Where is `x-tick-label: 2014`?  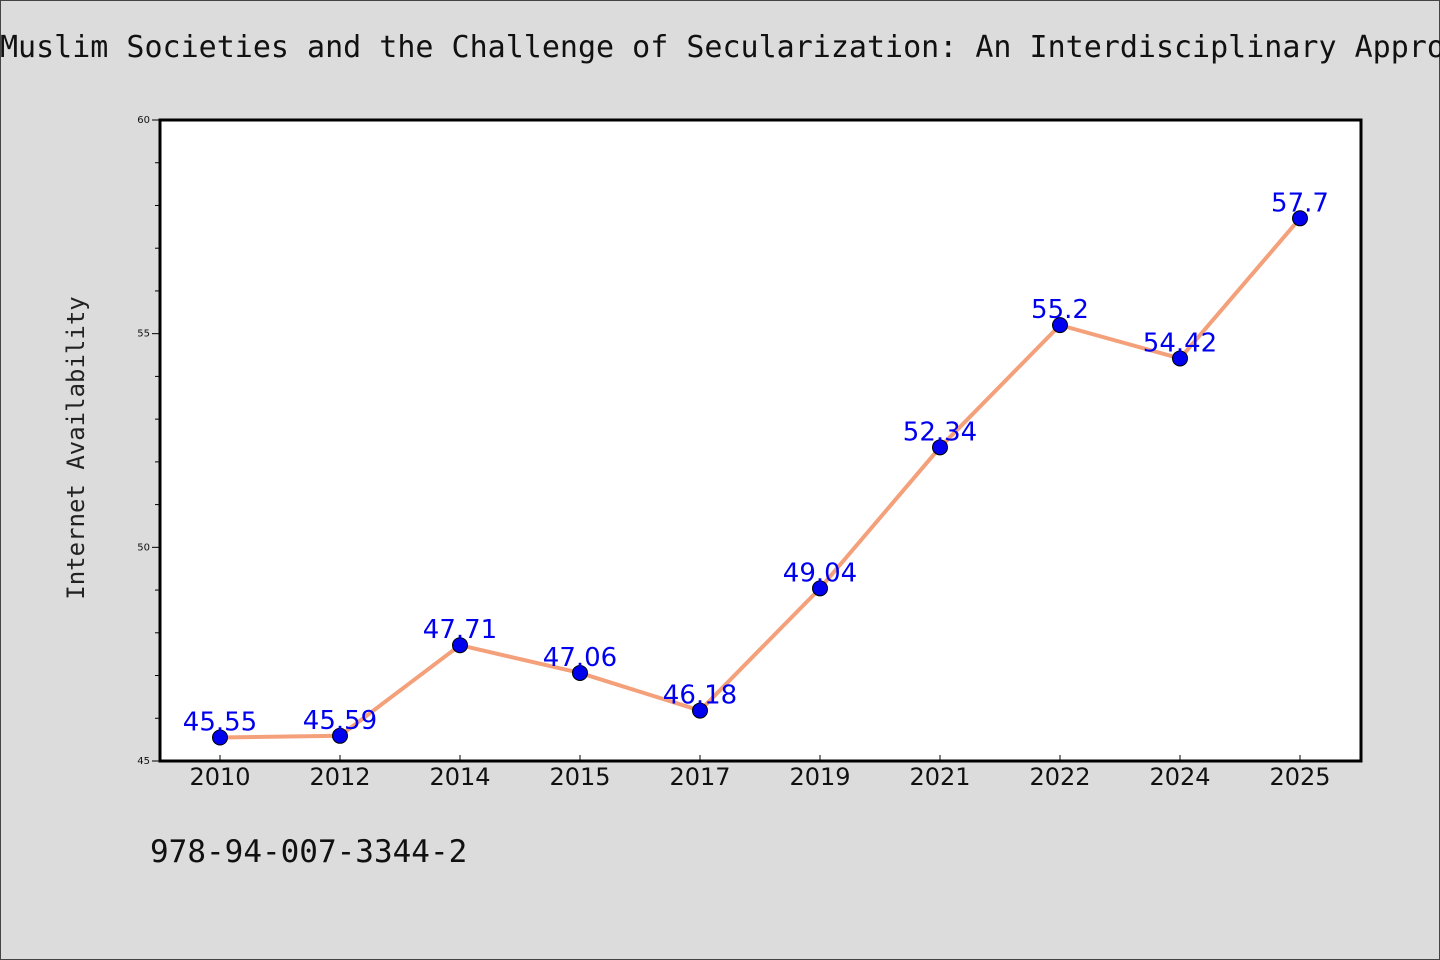
x-tick-label: 2014 is located at coordinates (459, 777).